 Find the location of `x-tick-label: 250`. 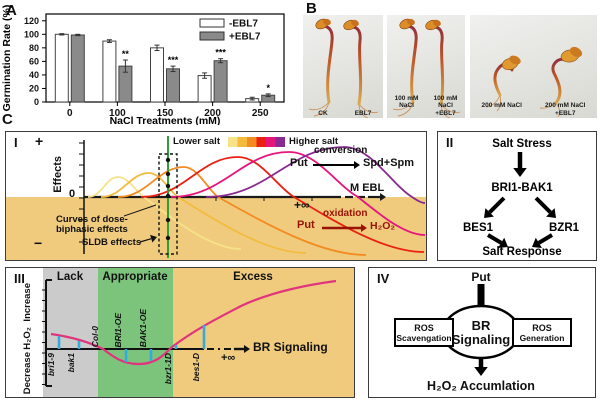

x-tick-label: 250 is located at coordinates (260, 113).